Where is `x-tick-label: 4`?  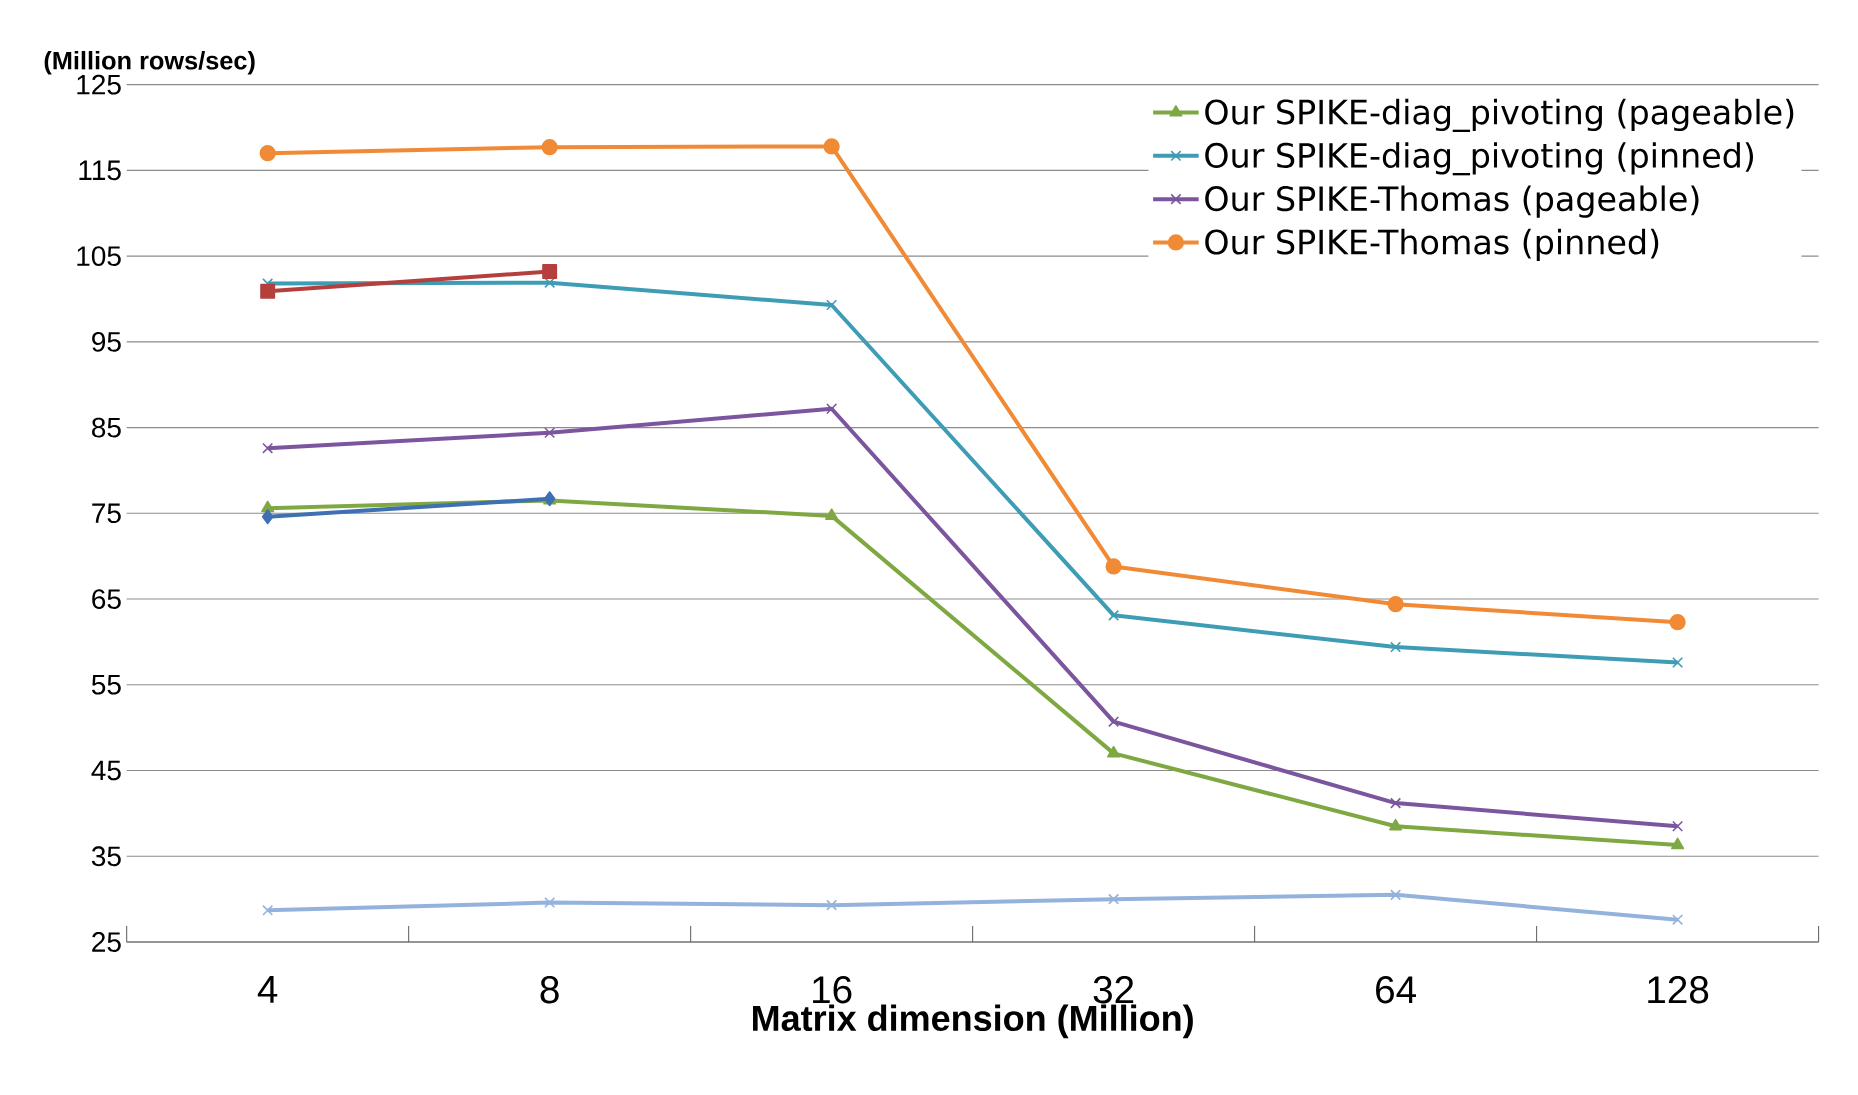 x-tick-label: 4 is located at coordinates (267, 989).